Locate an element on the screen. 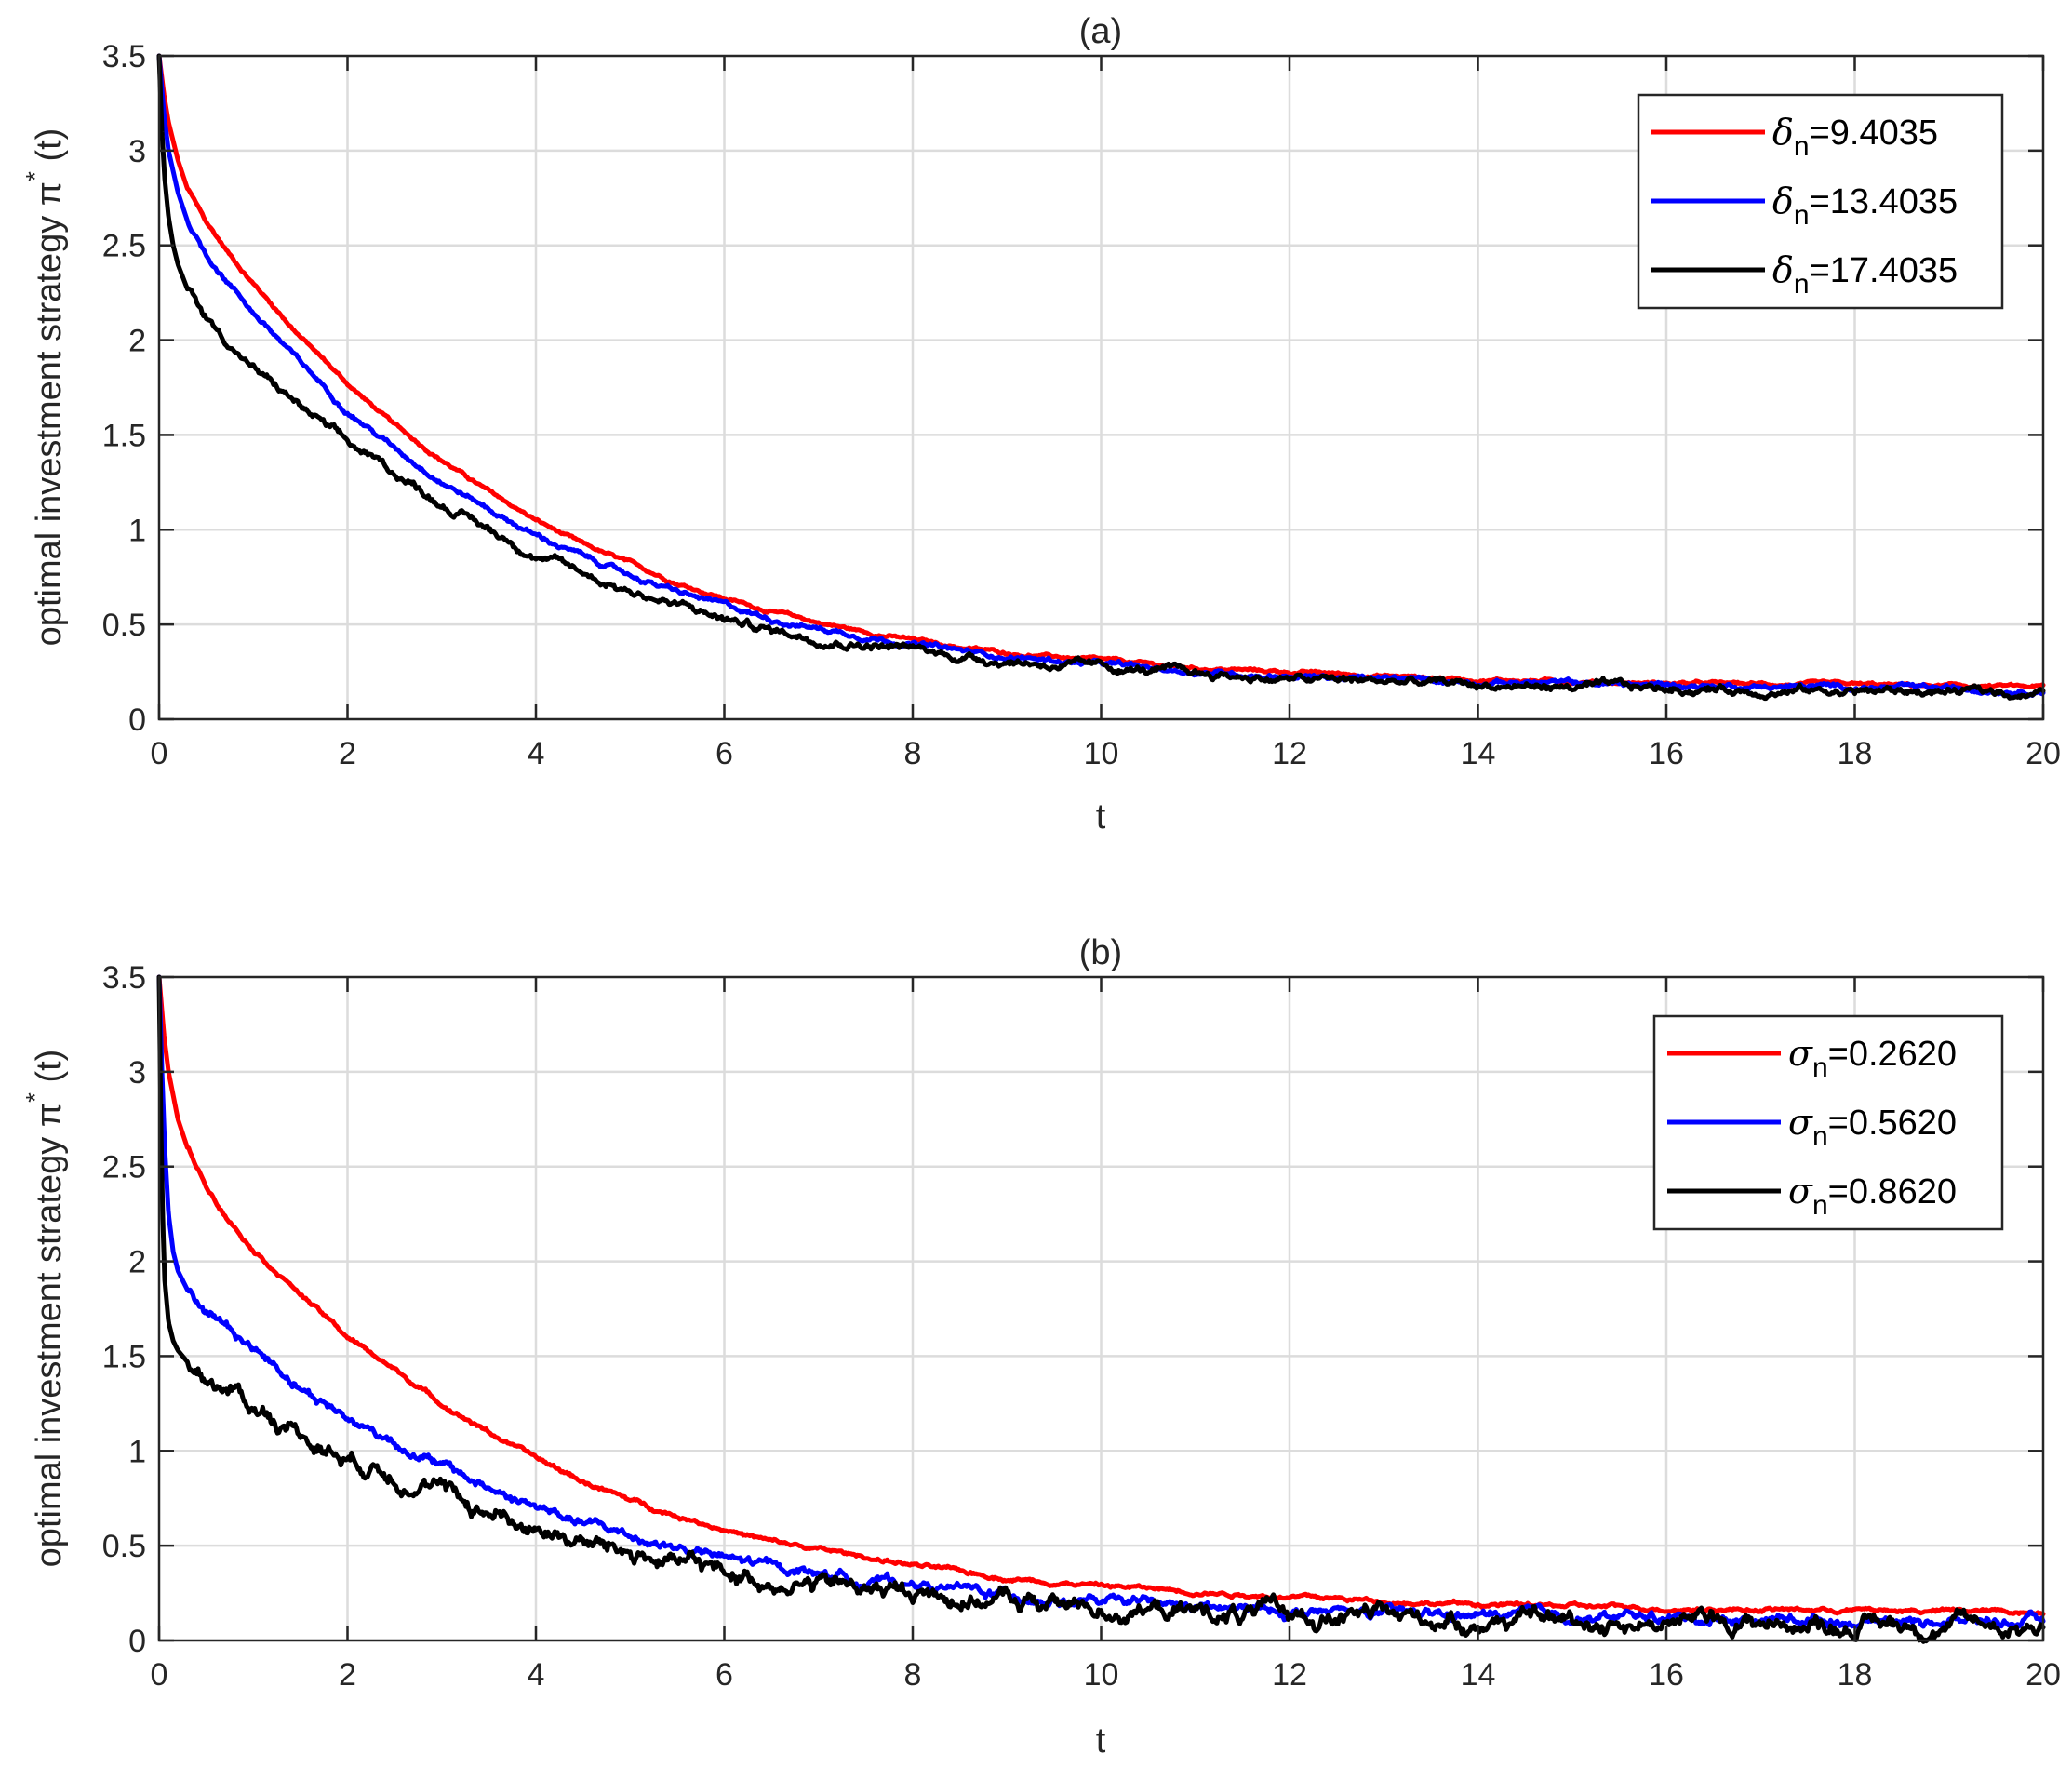 The image size is (2072, 1767). legend-entry: σn=0.5620 is located at coordinates (1812, 1127).